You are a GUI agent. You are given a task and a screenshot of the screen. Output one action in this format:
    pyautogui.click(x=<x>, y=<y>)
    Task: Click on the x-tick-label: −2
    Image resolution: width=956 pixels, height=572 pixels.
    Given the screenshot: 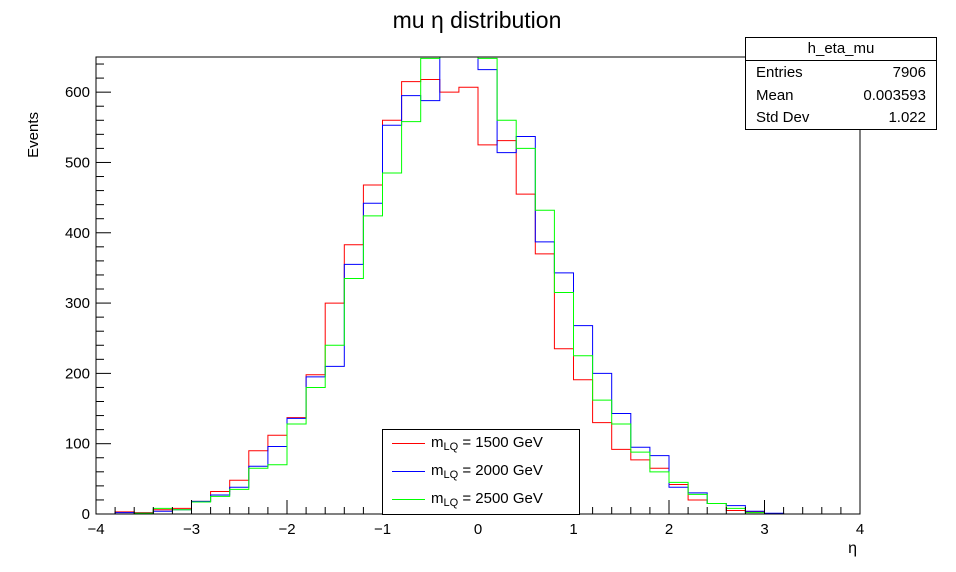 What is the action you would take?
    pyautogui.click(x=286, y=529)
    